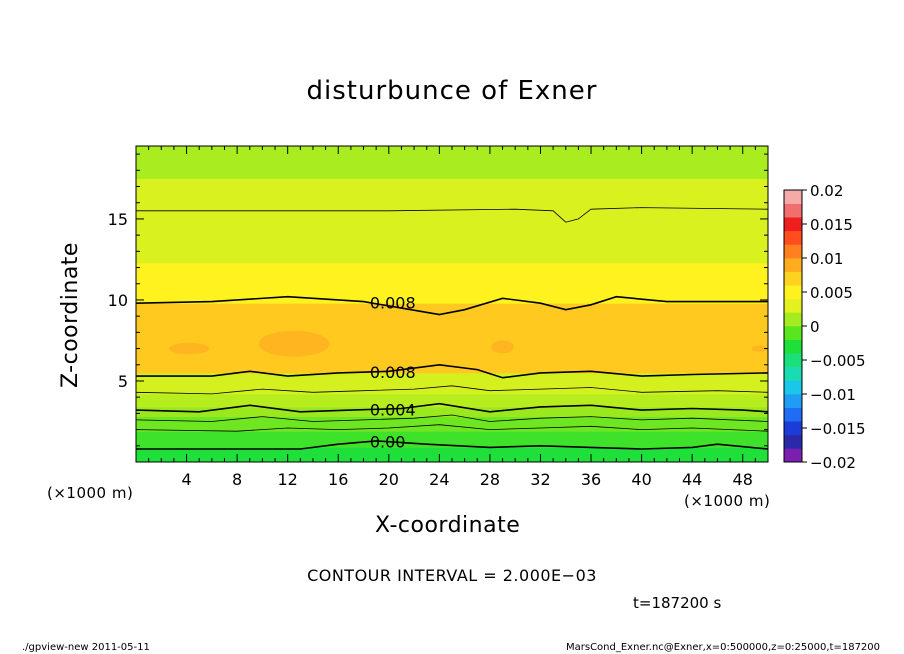 Image resolution: width=904 pixels, height=654 pixels. What do you see at coordinates (448, 525) in the screenshot?
I see `x-axis-label: X-coordinate` at bounding box center [448, 525].